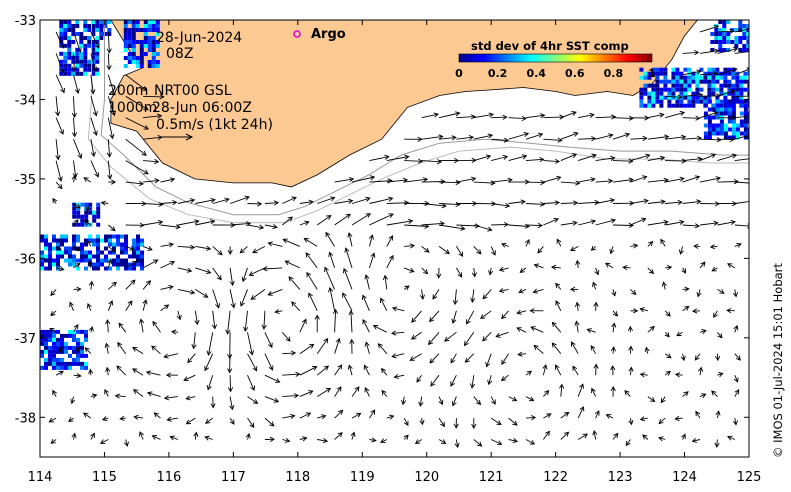  What do you see at coordinates (199, 38) in the screenshot?
I see `date-label: 28-Jun-2024` at bounding box center [199, 38].